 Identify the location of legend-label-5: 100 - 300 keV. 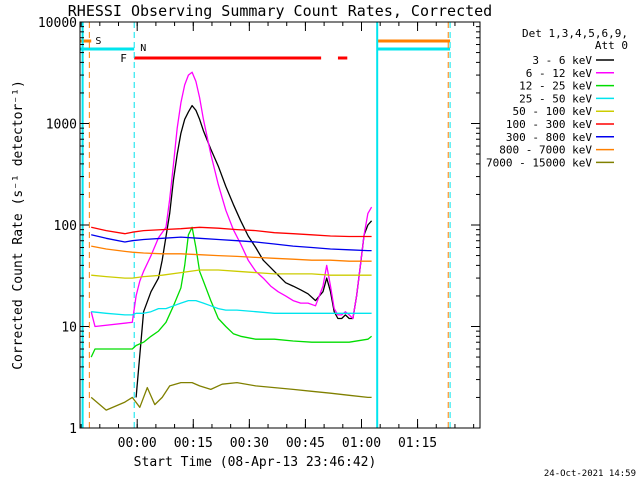
(549, 124).